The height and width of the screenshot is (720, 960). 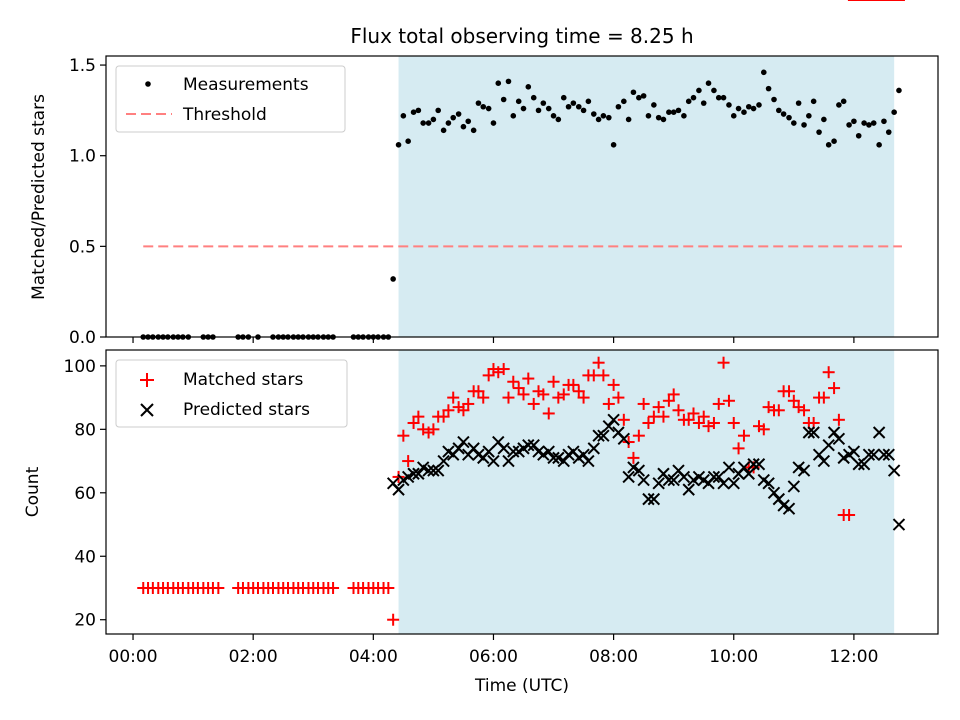 I want to click on x-axis-label: Time (UTC), so click(x=521, y=686).